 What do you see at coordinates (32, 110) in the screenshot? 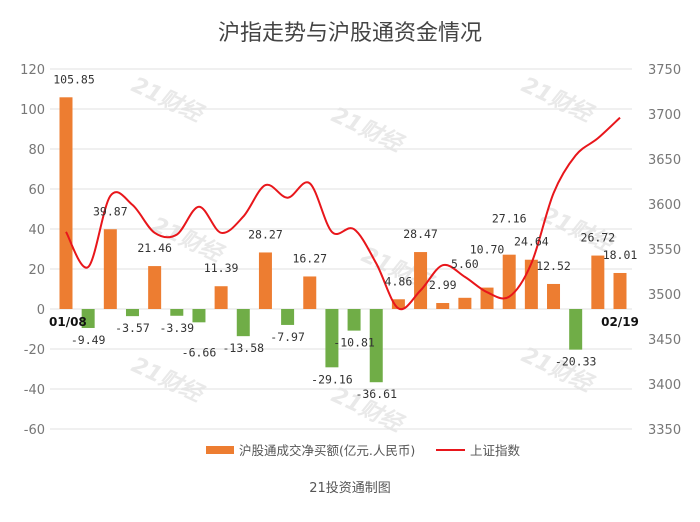
I see `left-tick-label: 100` at bounding box center [32, 110].